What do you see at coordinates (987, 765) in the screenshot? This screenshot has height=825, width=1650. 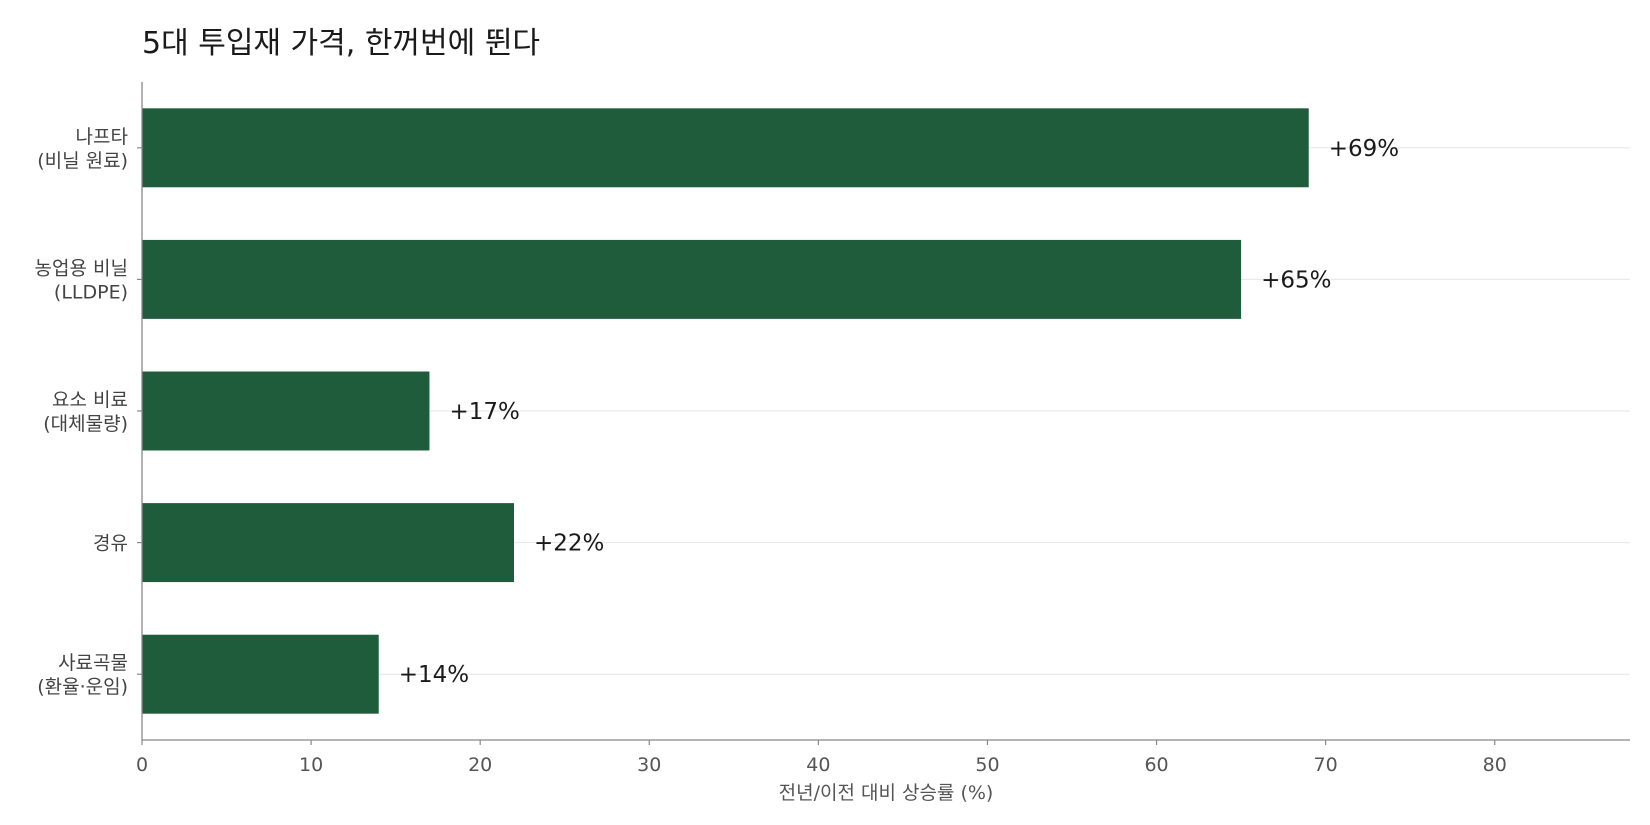 I see `x-tick-label: 50` at bounding box center [987, 765].